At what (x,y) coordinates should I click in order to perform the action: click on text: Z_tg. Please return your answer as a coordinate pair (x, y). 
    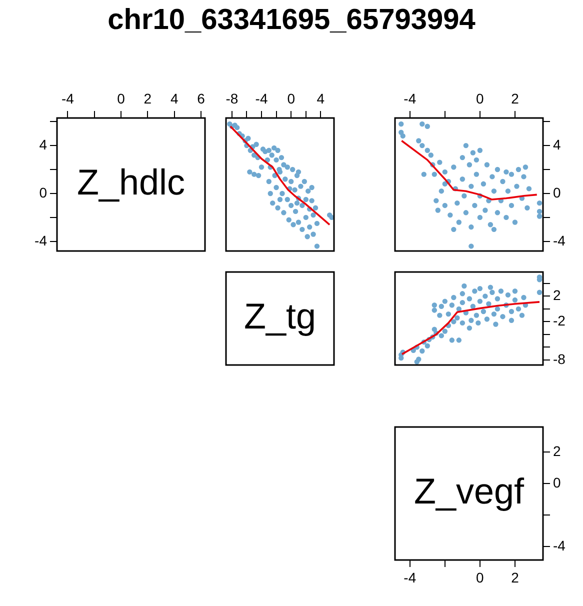
    Looking at the image, I should click on (280, 315).